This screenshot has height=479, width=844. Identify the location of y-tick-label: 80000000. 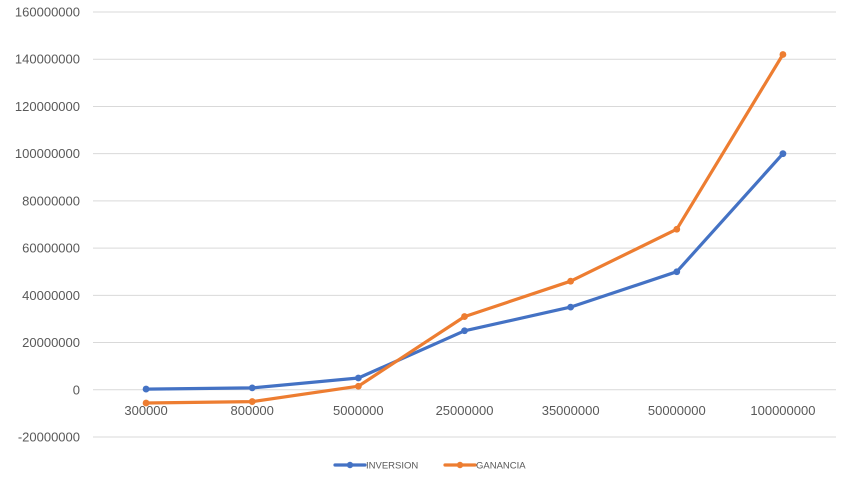
(51, 200).